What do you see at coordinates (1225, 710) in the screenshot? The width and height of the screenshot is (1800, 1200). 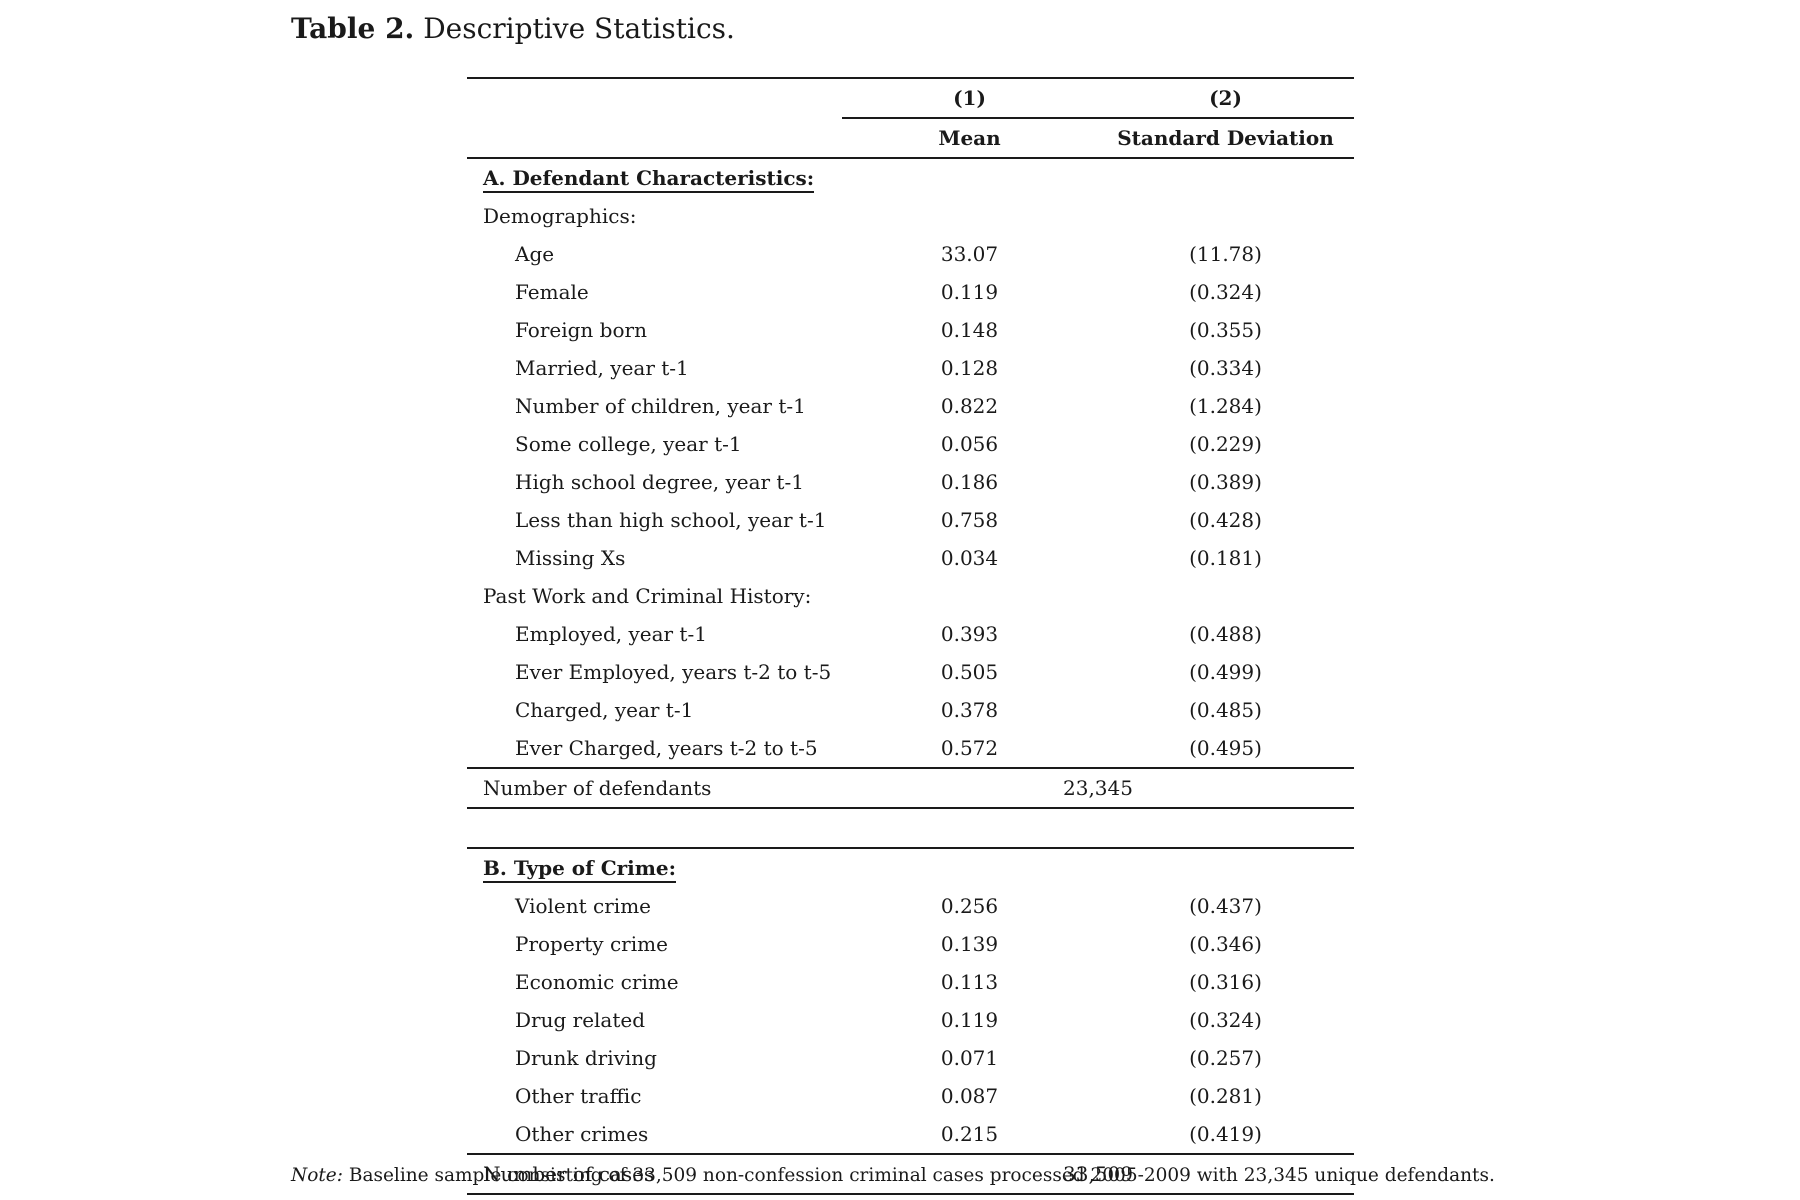 I see `sd-value: (0.485)` at bounding box center [1225, 710].